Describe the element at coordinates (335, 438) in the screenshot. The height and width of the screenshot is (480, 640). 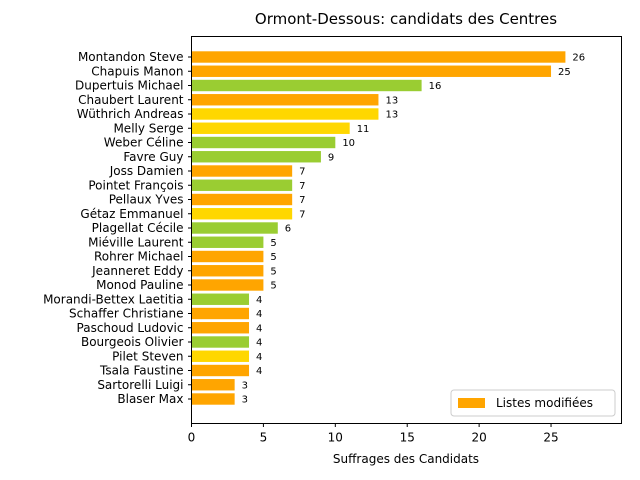
I see `x-tick-label-10: 10` at that location.